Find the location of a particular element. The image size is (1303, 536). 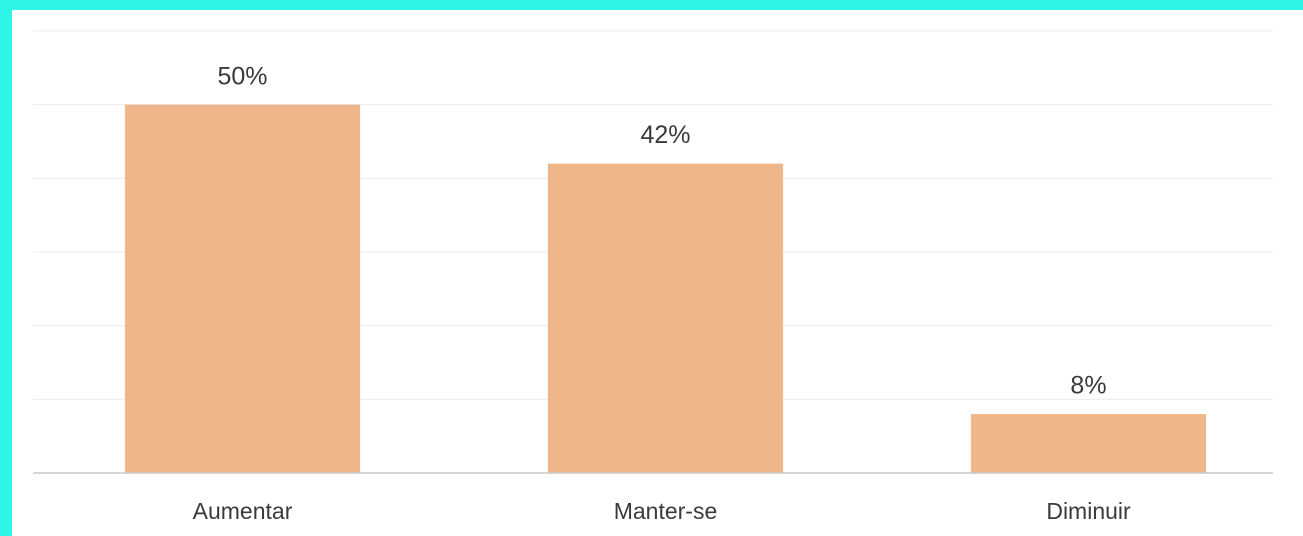

value-label: 50% is located at coordinates (242, 76).